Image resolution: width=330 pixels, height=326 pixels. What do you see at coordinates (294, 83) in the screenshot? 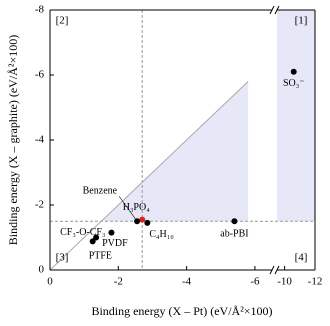
I see `point-label: SO₃⁻` at bounding box center [294, 83].